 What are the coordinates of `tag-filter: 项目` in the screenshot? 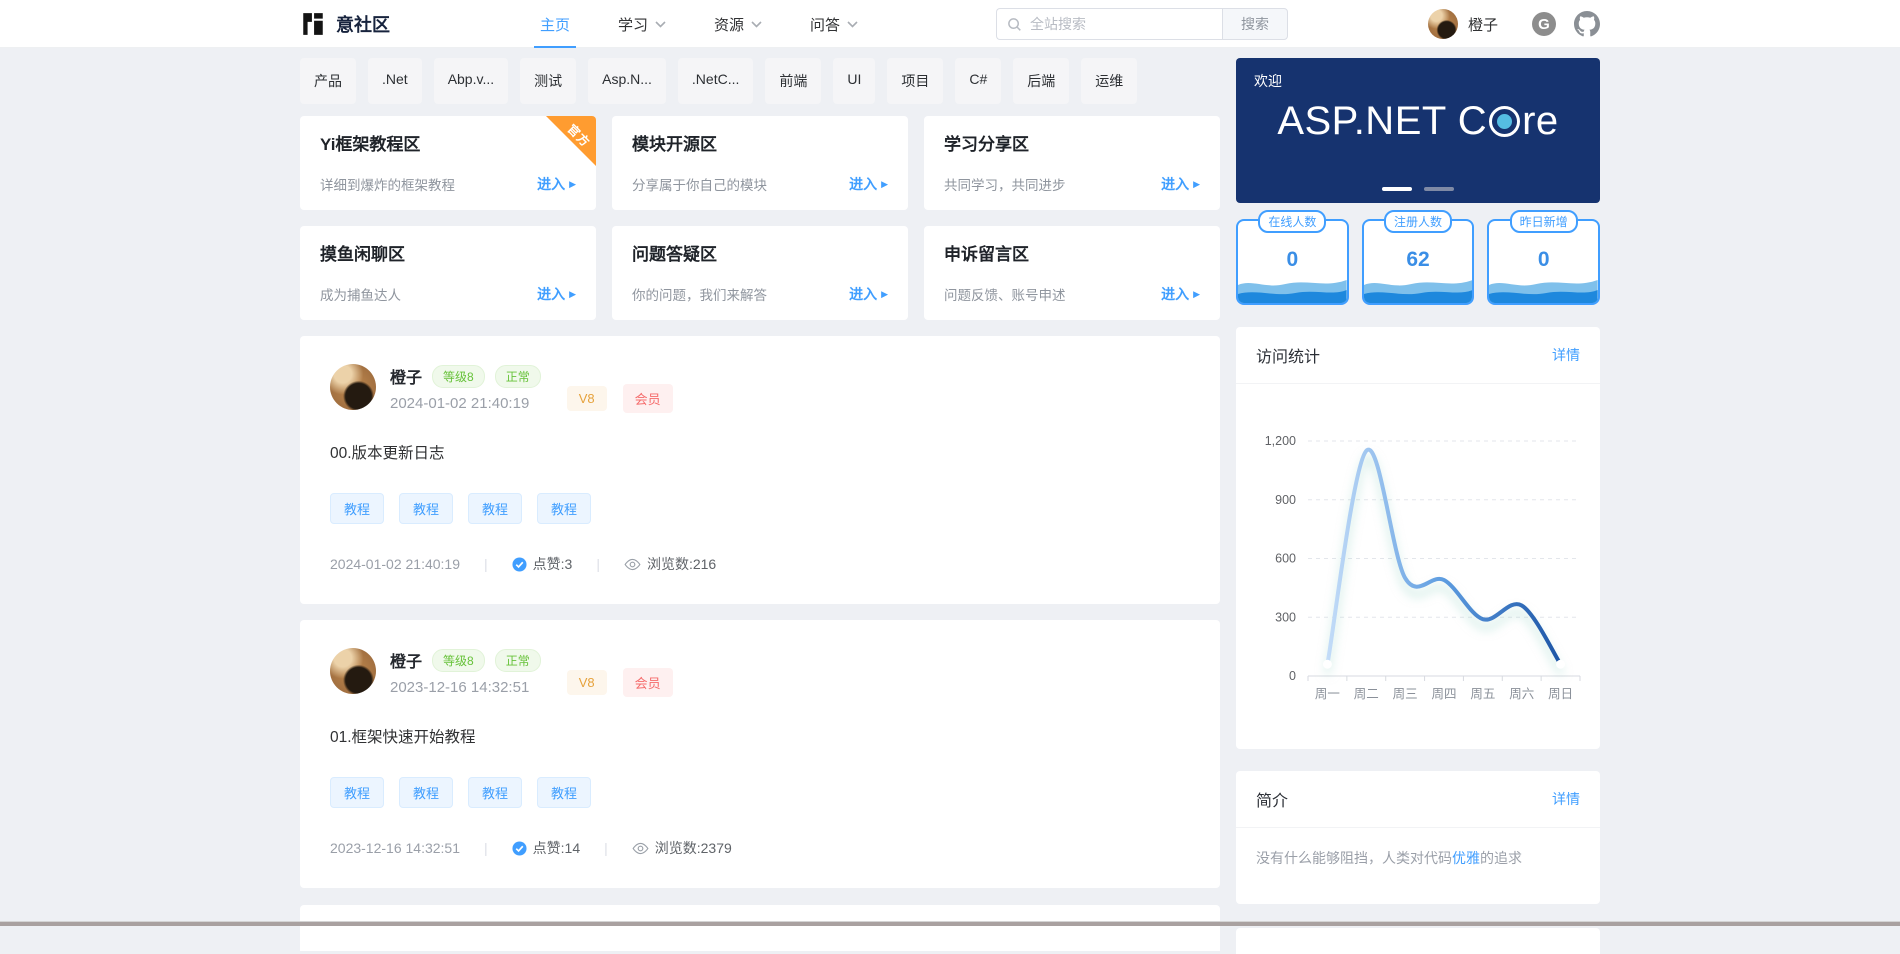 It's located at (915, 81).